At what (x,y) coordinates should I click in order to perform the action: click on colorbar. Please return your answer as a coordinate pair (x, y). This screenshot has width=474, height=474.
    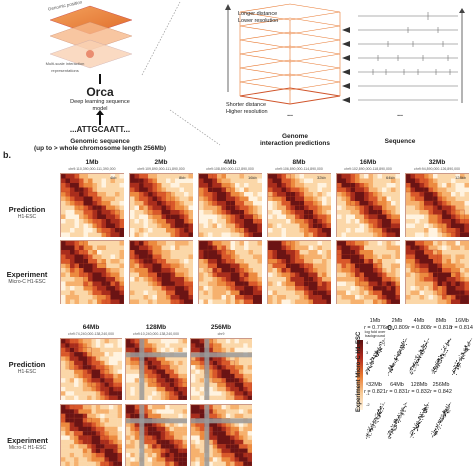
    Looking at the image, I should click on (360, 375).